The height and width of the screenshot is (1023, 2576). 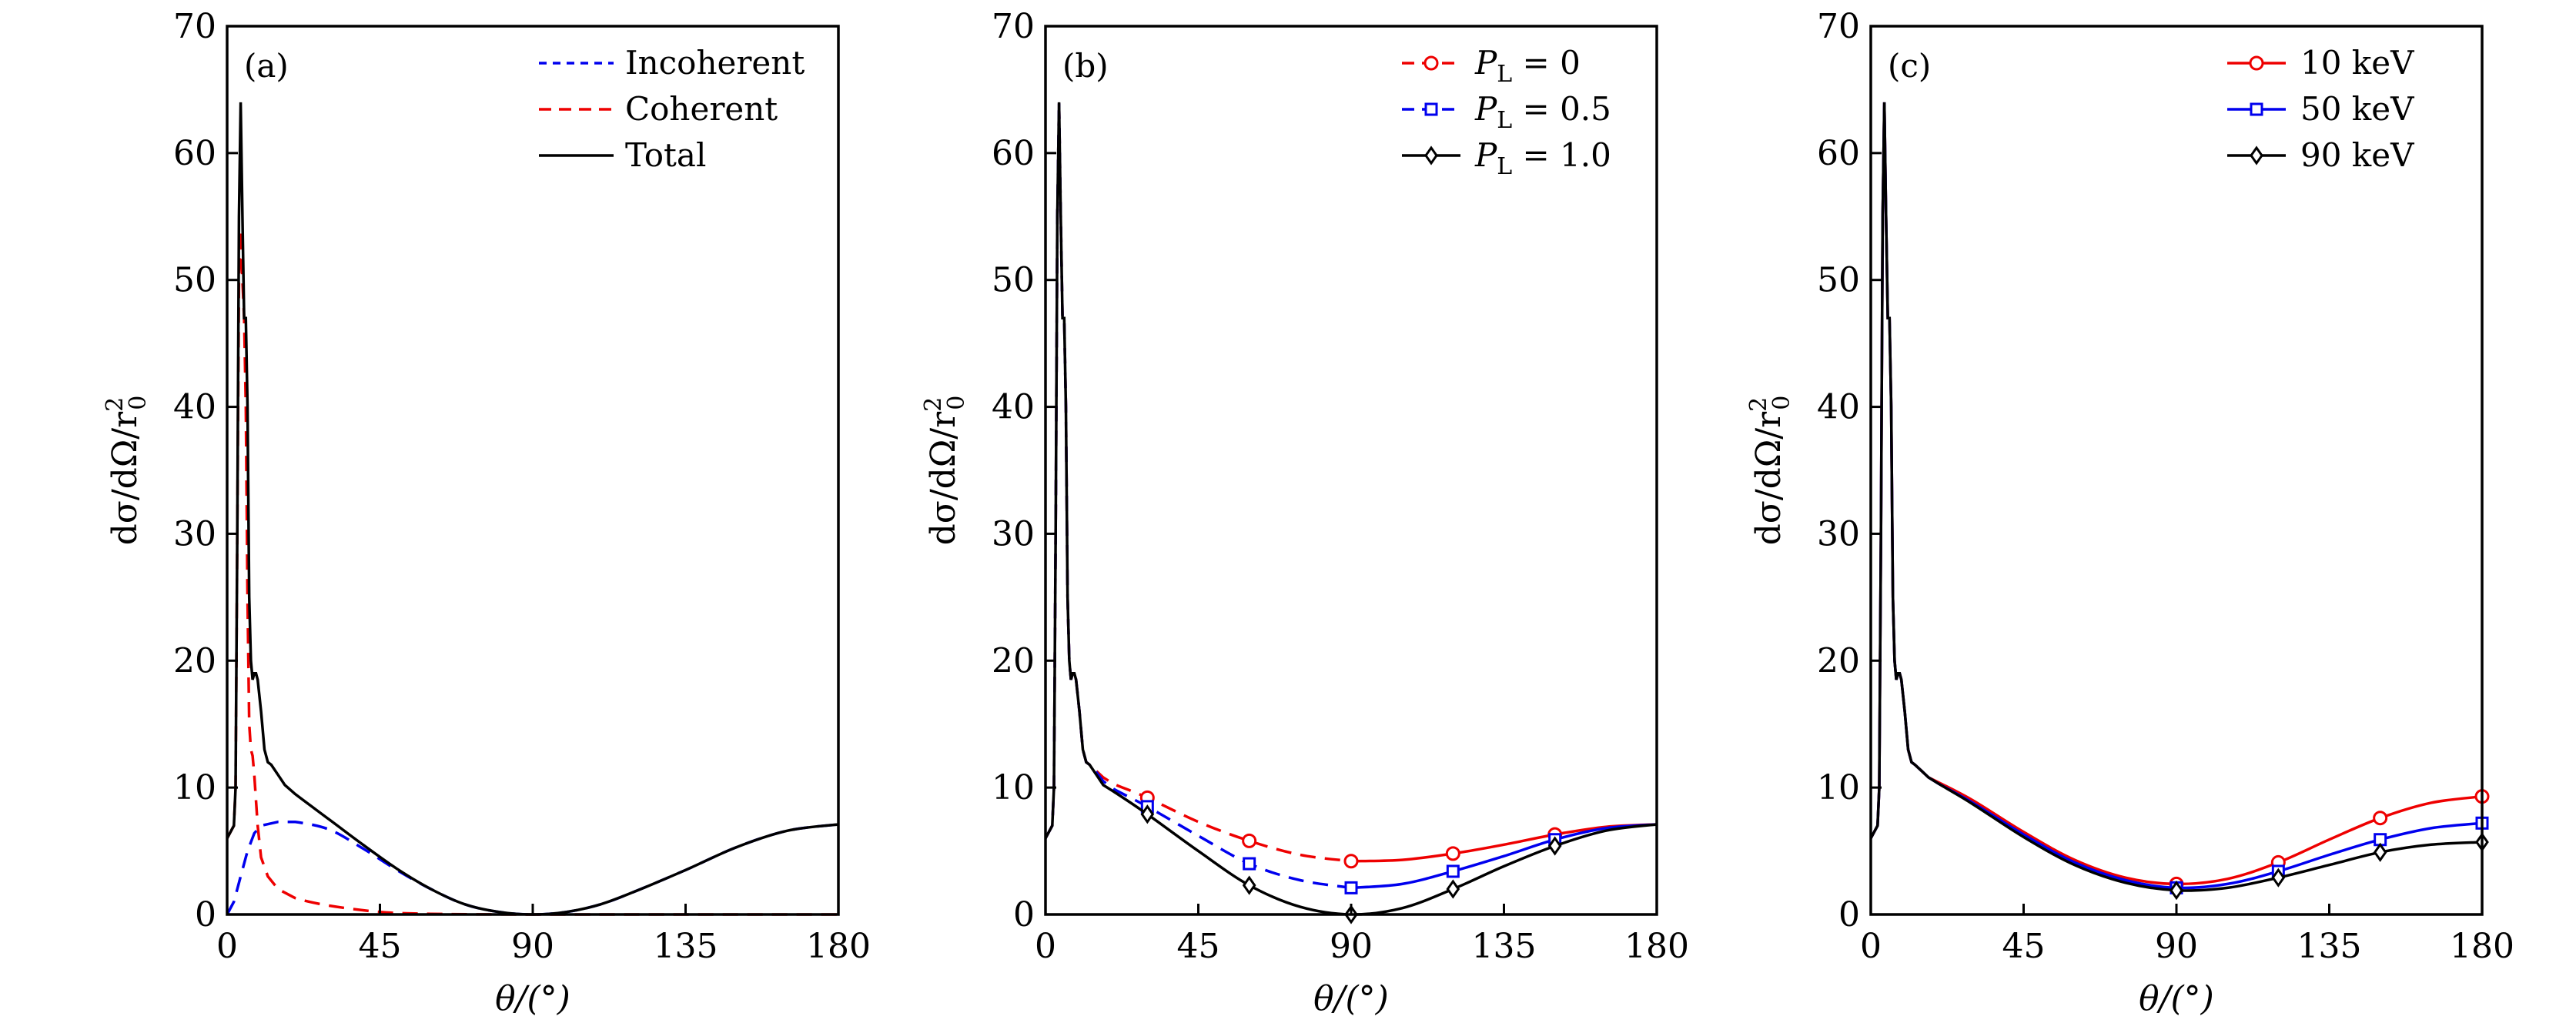 I want to click on series-incoherent, so click(x=533, y=868).